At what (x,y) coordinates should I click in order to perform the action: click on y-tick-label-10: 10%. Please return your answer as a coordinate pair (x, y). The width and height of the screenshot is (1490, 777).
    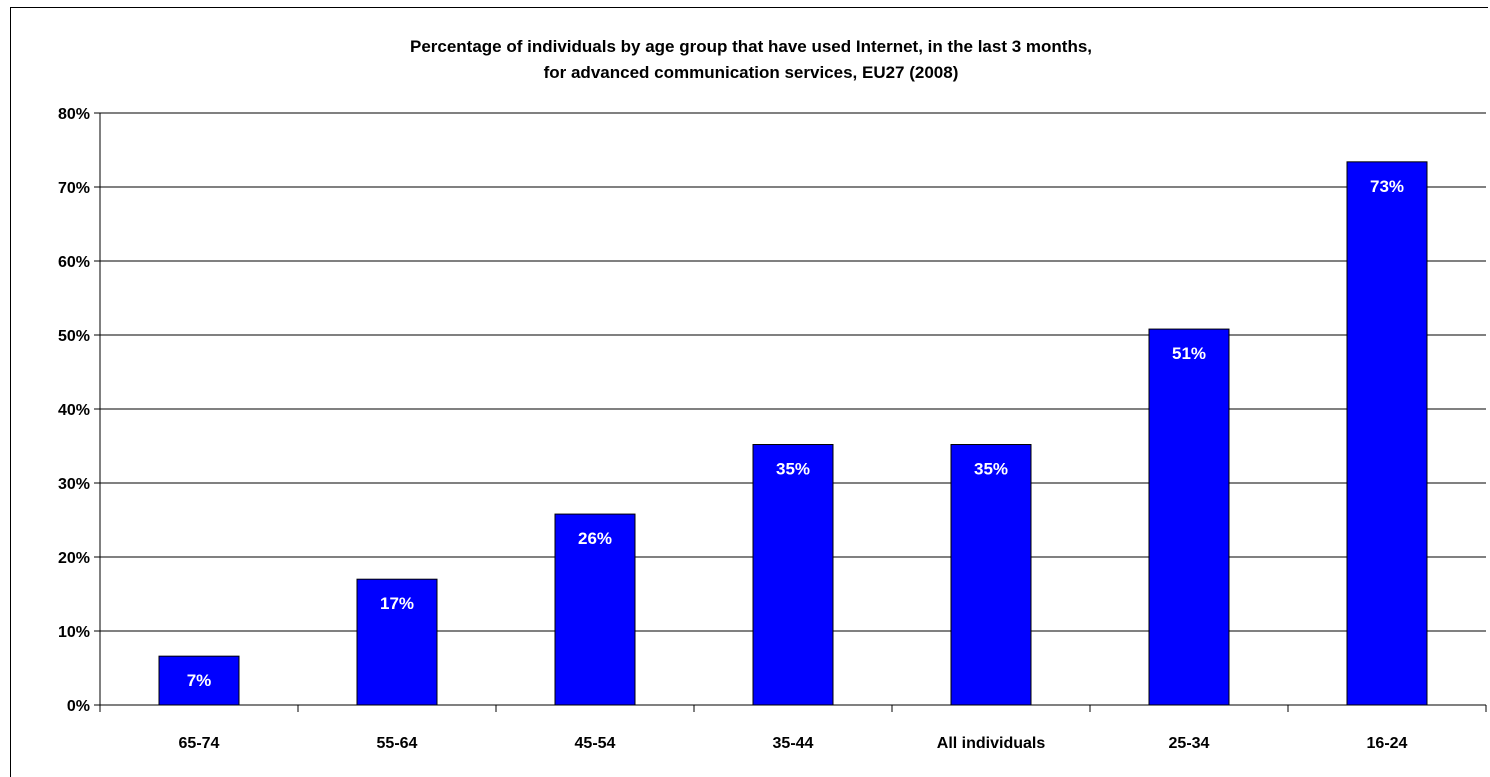
    Looking at the image, I should click on (74, 632).